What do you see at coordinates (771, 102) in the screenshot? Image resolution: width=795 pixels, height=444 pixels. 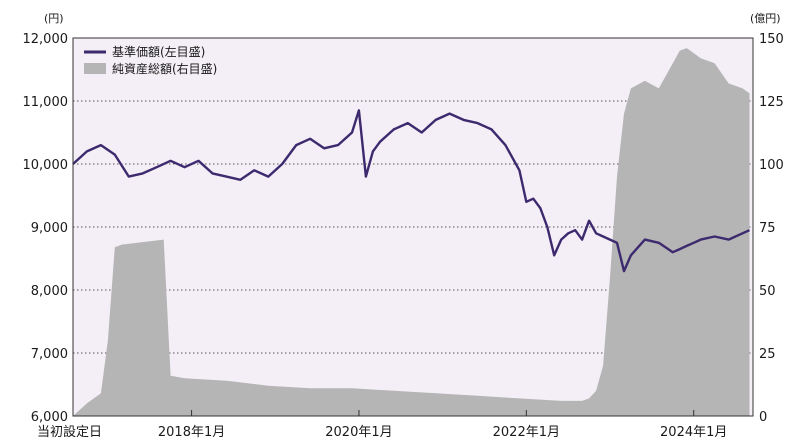 I see `right-tick-label: 125` at bounding box center [771, 102].